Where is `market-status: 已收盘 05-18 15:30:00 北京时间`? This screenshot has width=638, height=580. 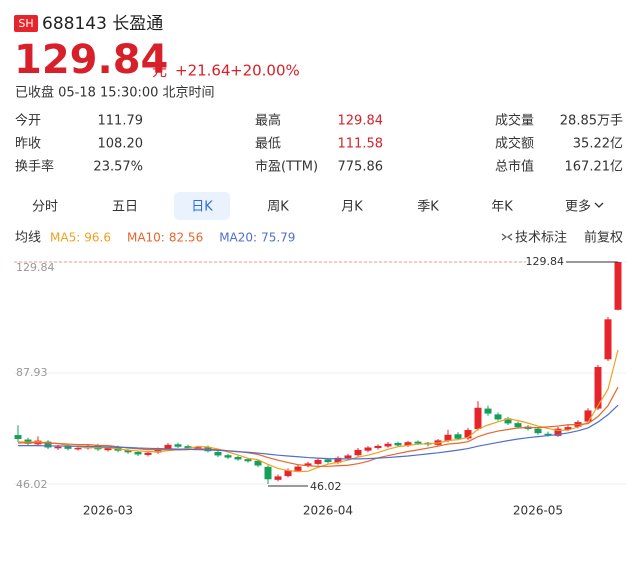 market-status: 已收盘 05-18 15:30:00 北京时间 is located at coordinates (115, 93).